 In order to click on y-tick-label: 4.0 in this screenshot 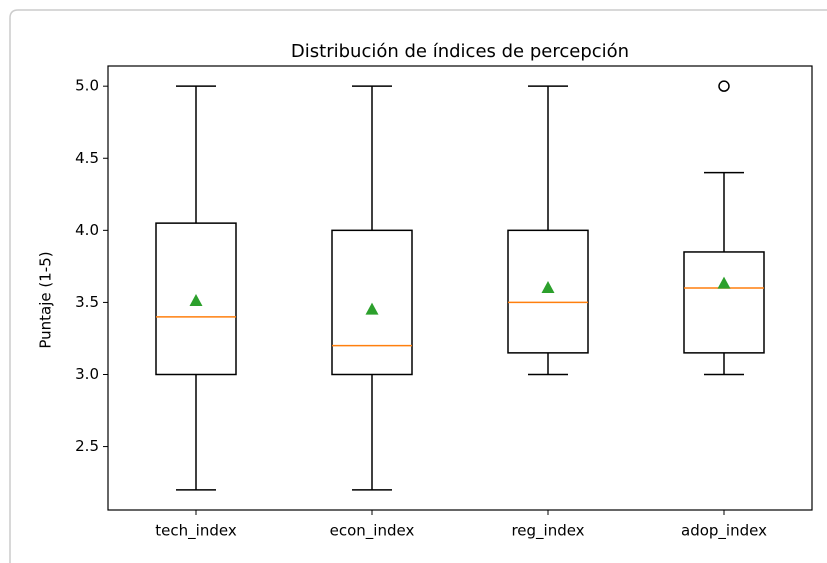, I will do `click(87, 230)`.